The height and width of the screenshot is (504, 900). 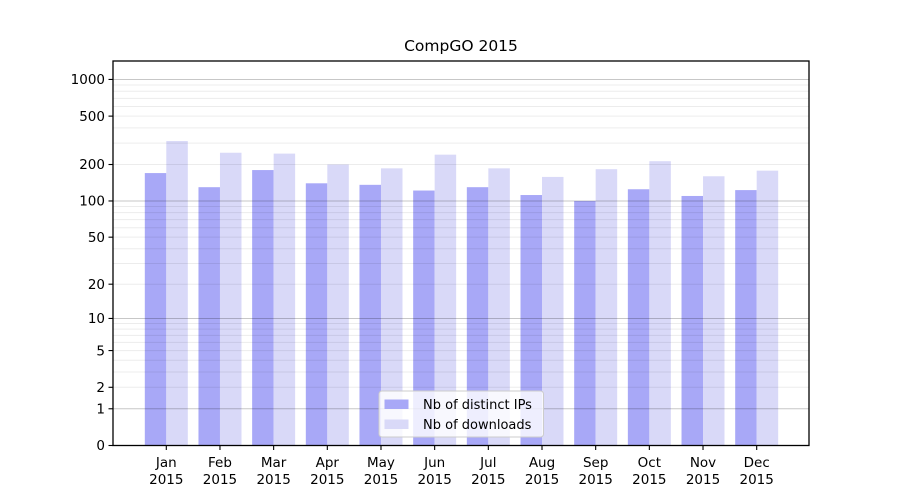 What do you see at coordinates (499, 307) in the screenshot?
I see `bar-jul-downloads` at bounding box center [499, 307].